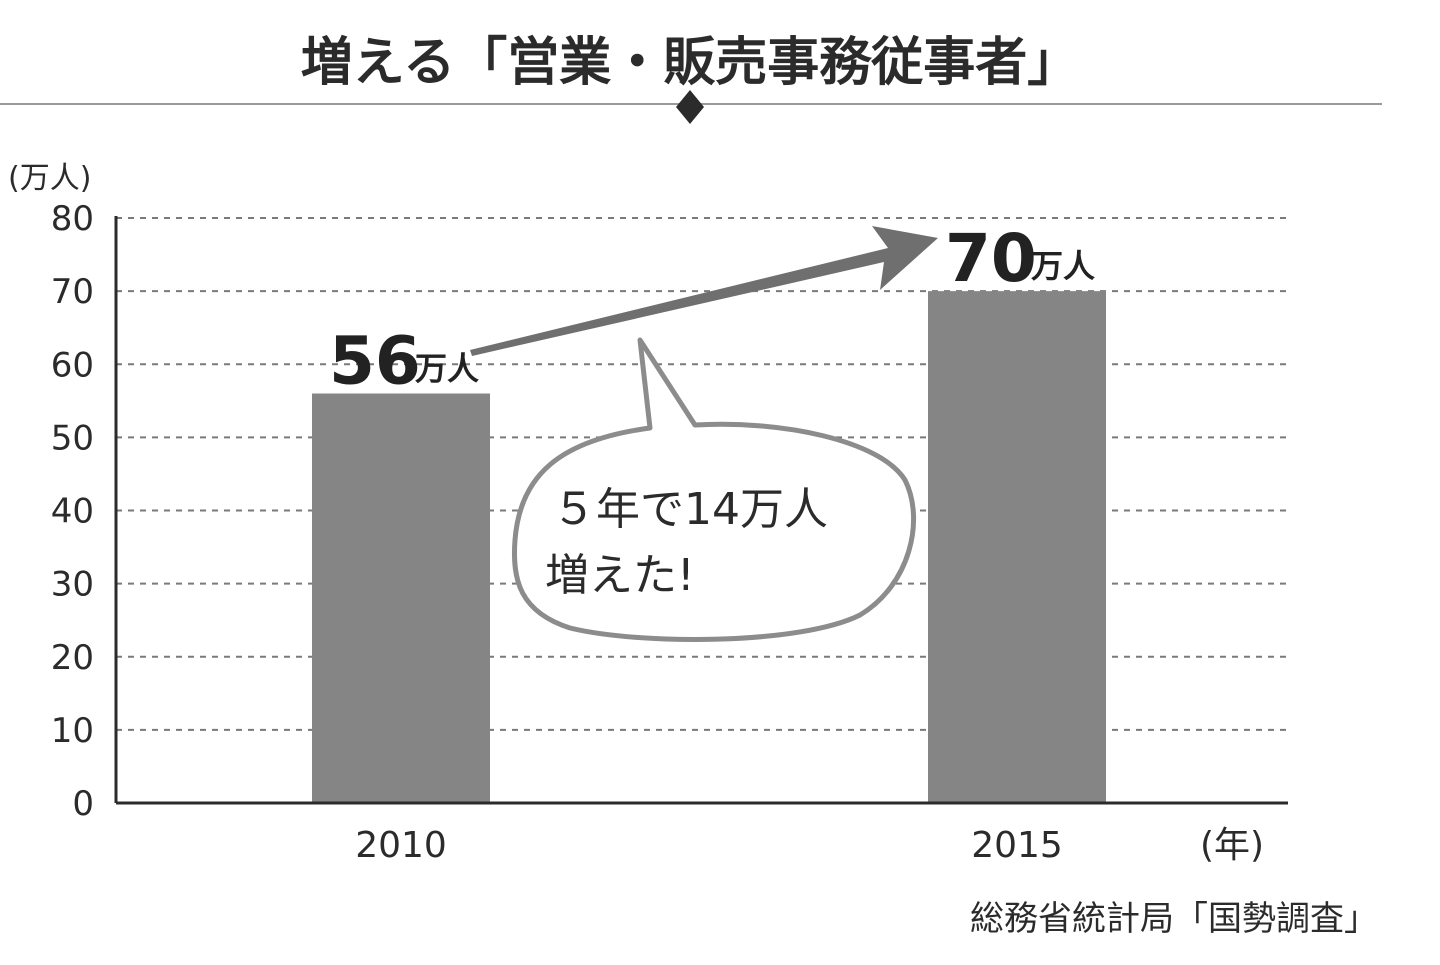 This screenshot has height=965, width=1440. I want to click on y-tick-label: 70, so click(72, 292).